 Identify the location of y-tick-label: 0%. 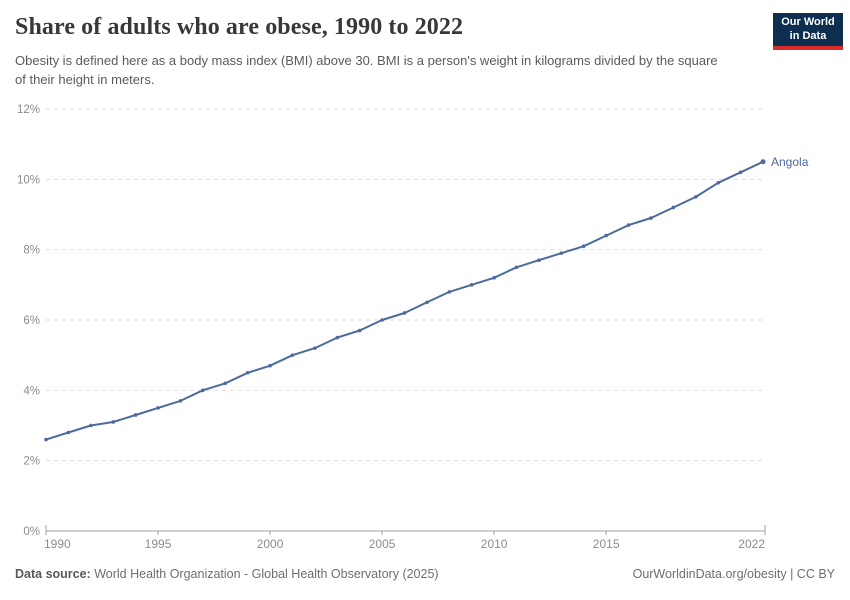
(31, 532).